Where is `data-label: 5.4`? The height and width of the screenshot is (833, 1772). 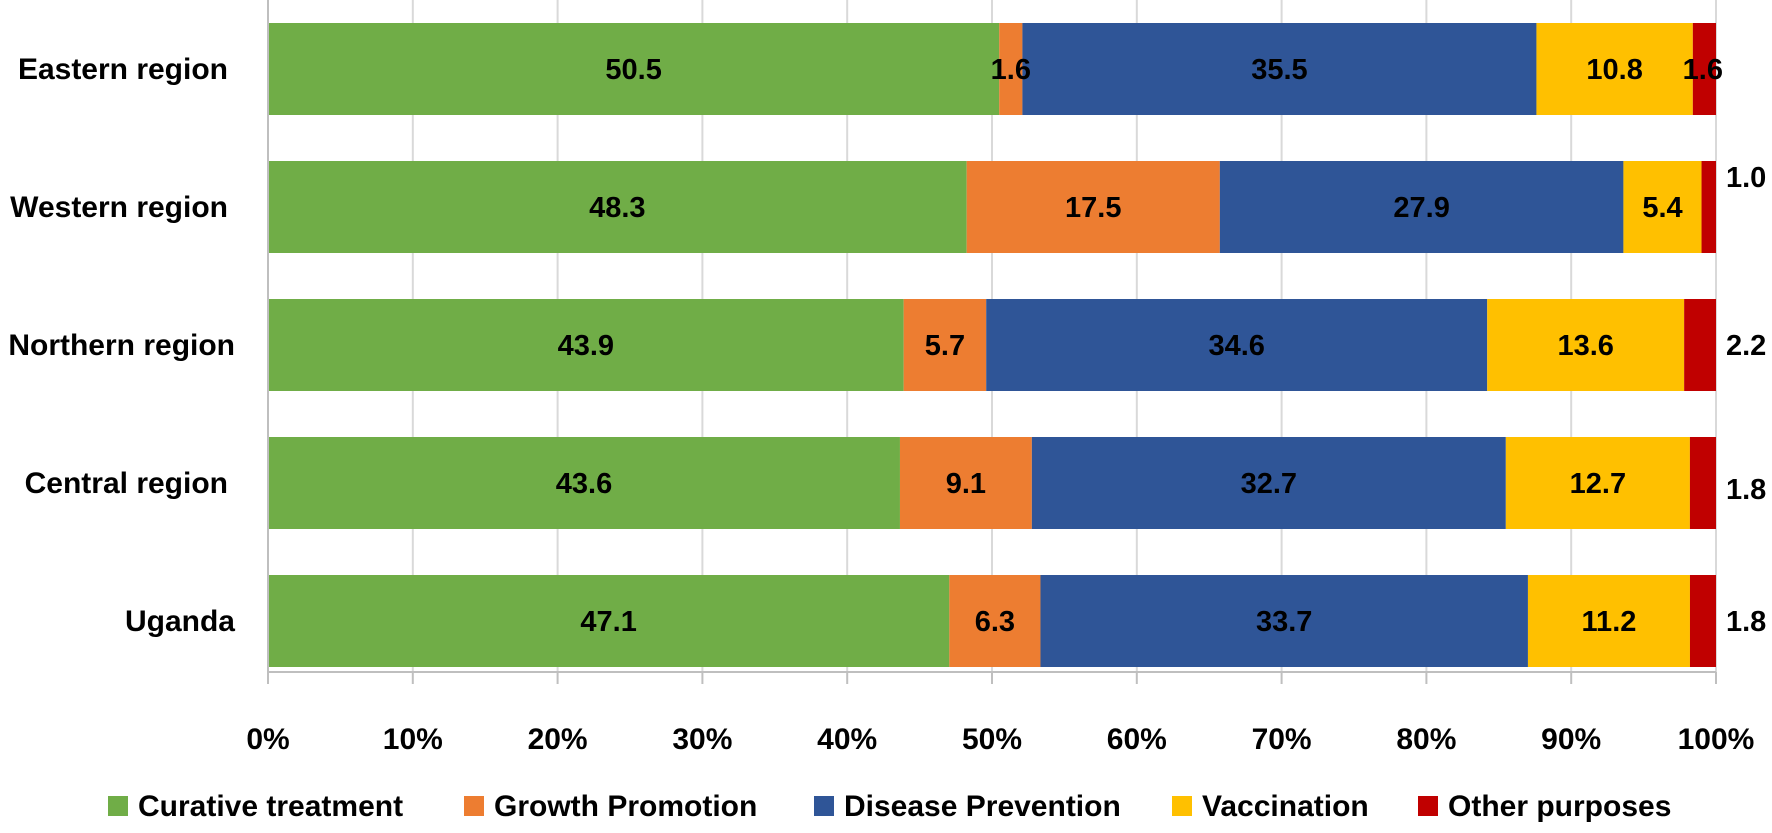 data-label: 5.4 is located at coordinates (1662, 208).